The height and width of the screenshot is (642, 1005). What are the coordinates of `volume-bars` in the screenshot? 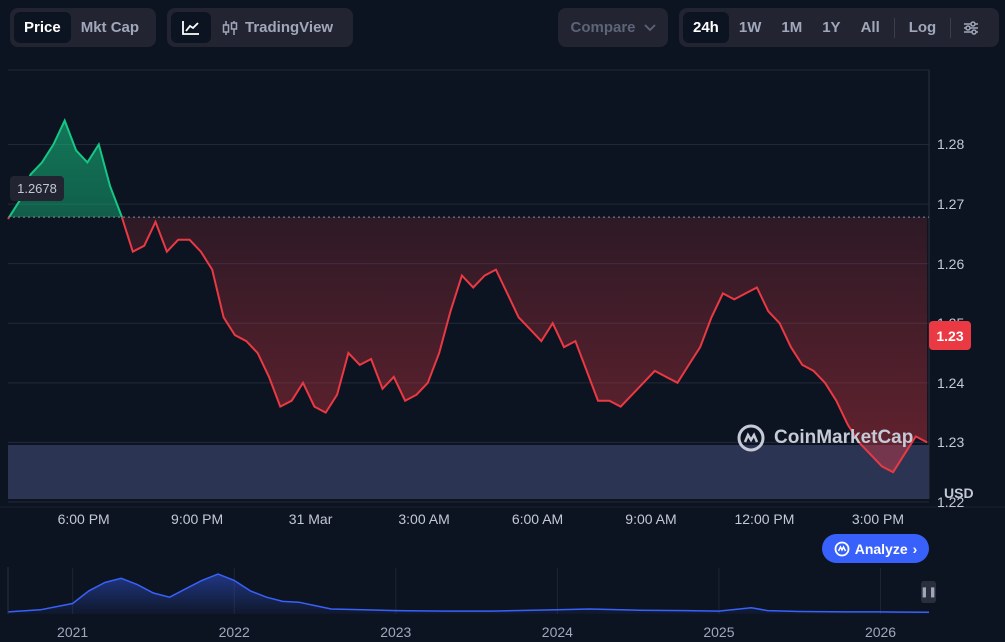 It's located at (468, 472).